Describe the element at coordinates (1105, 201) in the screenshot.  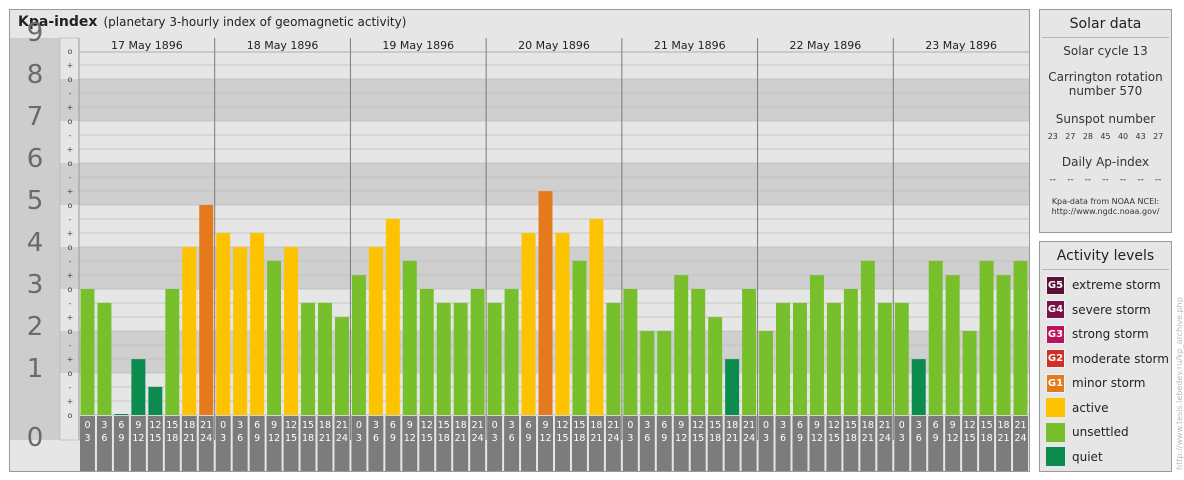
I see `data-source-line1: Kpa-data from NOAA NCEI:` at that location.